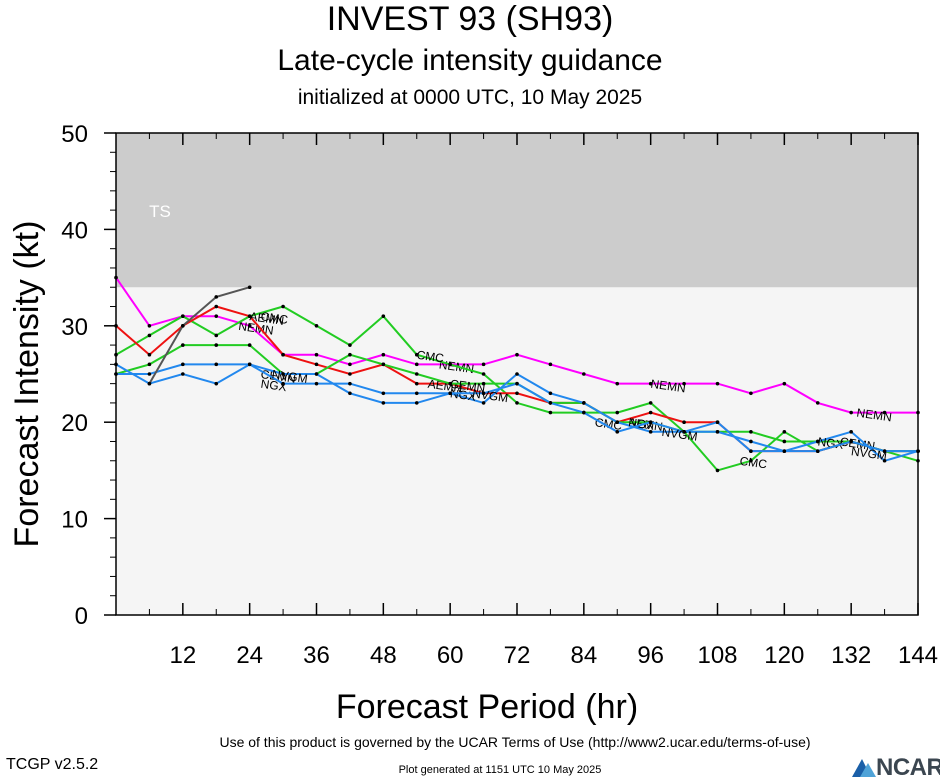 The image size is (940, 782). I want to click on chart-title: INVEST 93 (SH93), so click(470, 19).